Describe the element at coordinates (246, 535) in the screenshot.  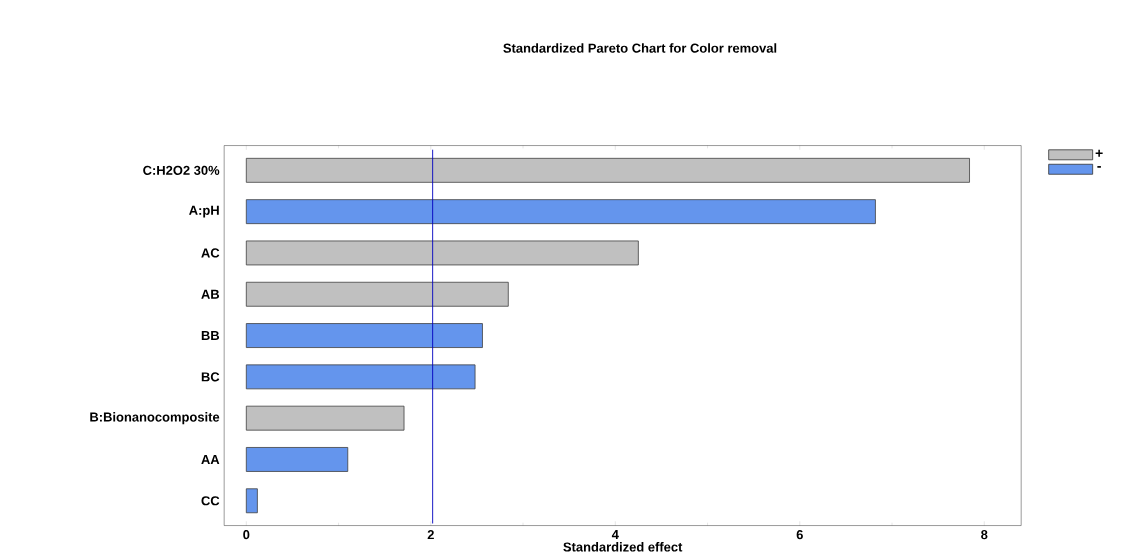
I see `x-tick-label: 0` at that location.